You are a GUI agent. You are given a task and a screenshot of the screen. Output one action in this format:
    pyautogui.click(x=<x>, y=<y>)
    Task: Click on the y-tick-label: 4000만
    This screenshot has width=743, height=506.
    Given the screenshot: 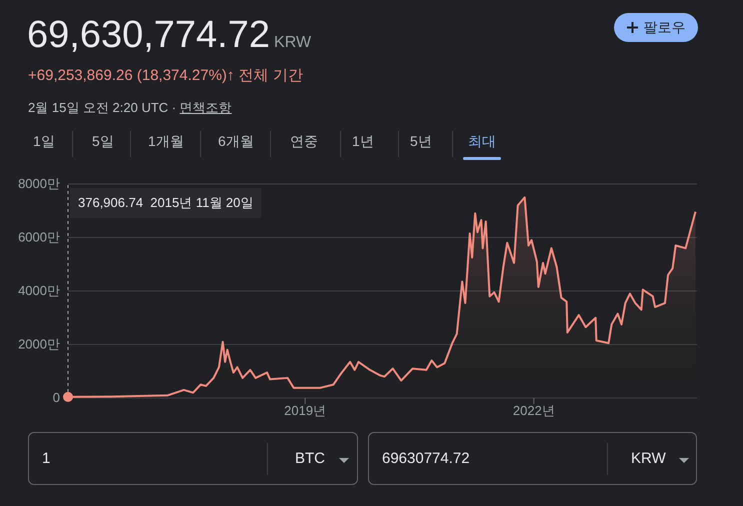 What is the action you would take?
    pyautogui.click(x=39, y=290)
    